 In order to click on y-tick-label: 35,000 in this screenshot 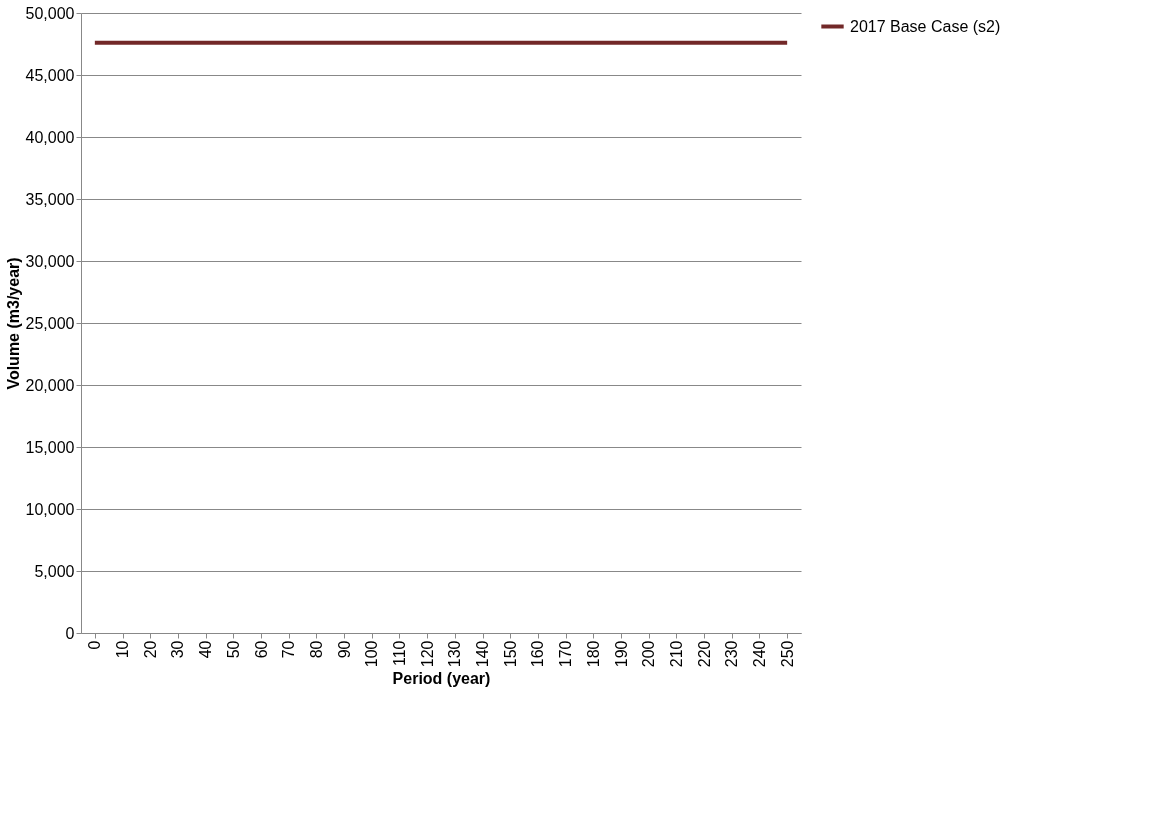, I will do `click(50, 199)`.